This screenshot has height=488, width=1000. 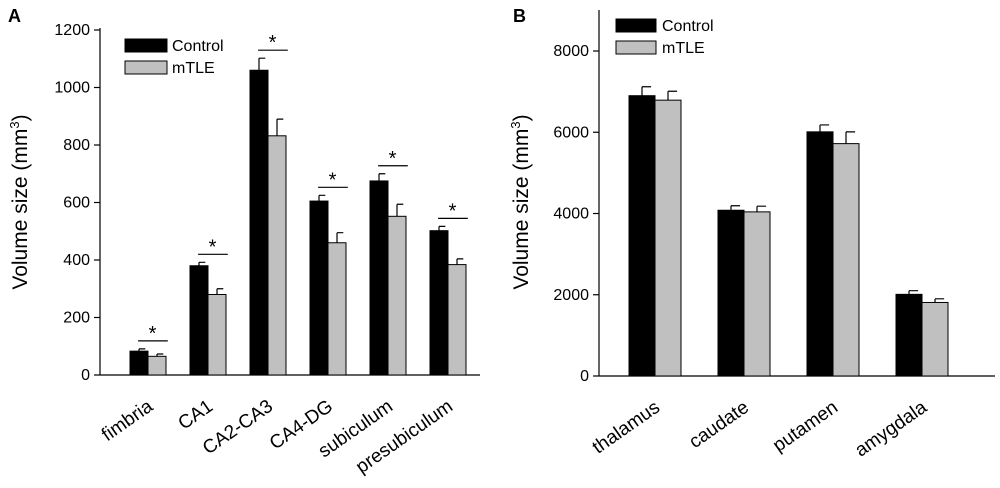 I want to click on panel-b-label: B, so click(x=519, y=16).